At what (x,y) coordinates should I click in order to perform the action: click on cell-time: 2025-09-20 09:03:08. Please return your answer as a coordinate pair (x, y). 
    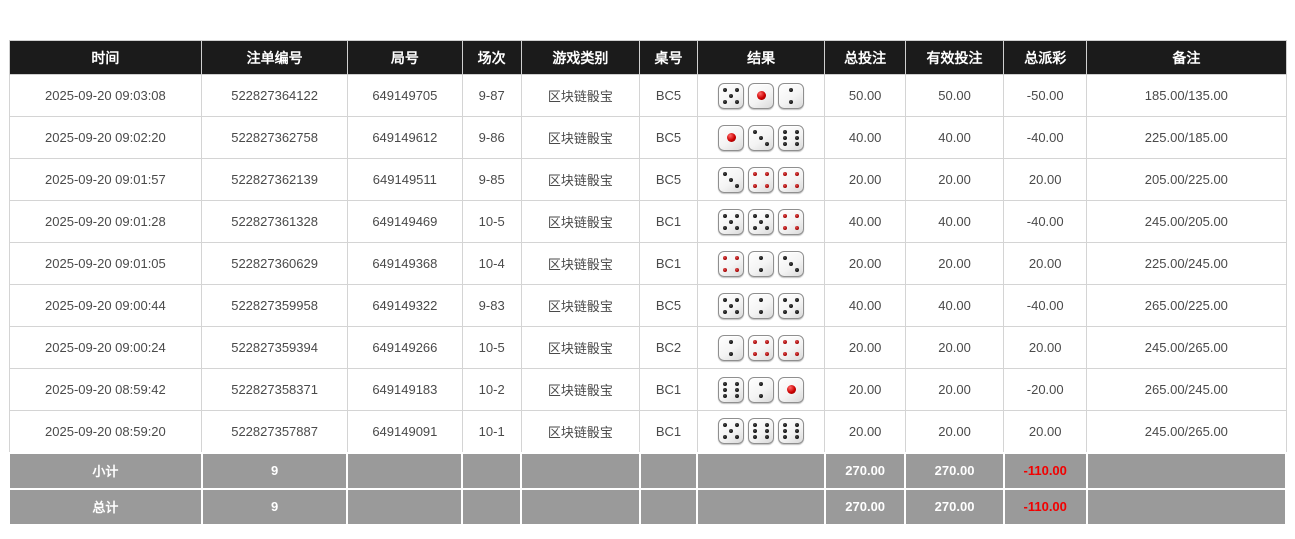
    Looking at the image, I should click on (105, 95).